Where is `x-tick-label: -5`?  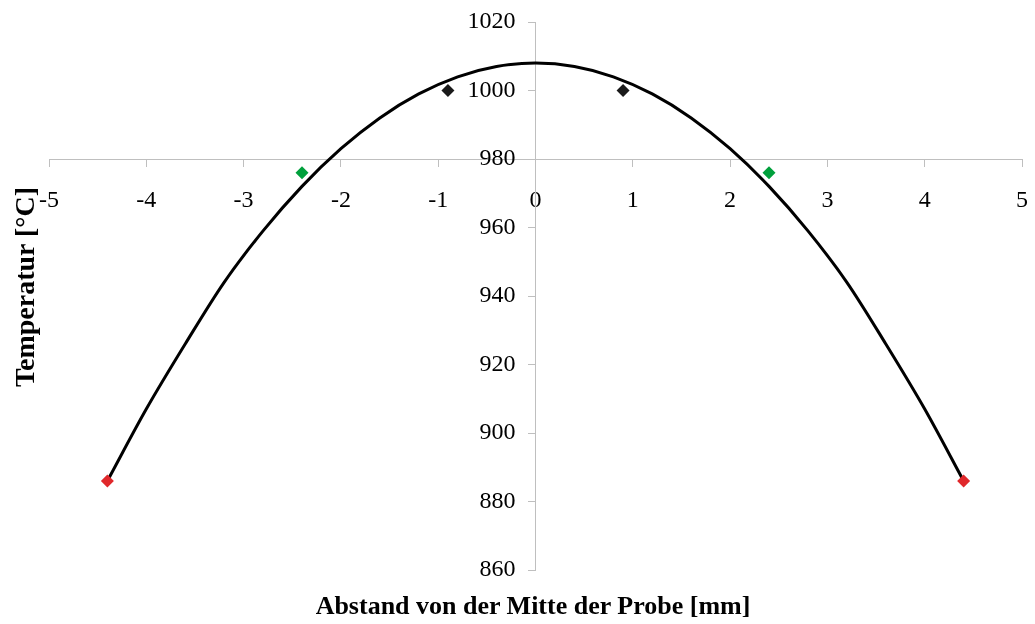
x-tick-label: -5 is located at coordinates (49, 198).